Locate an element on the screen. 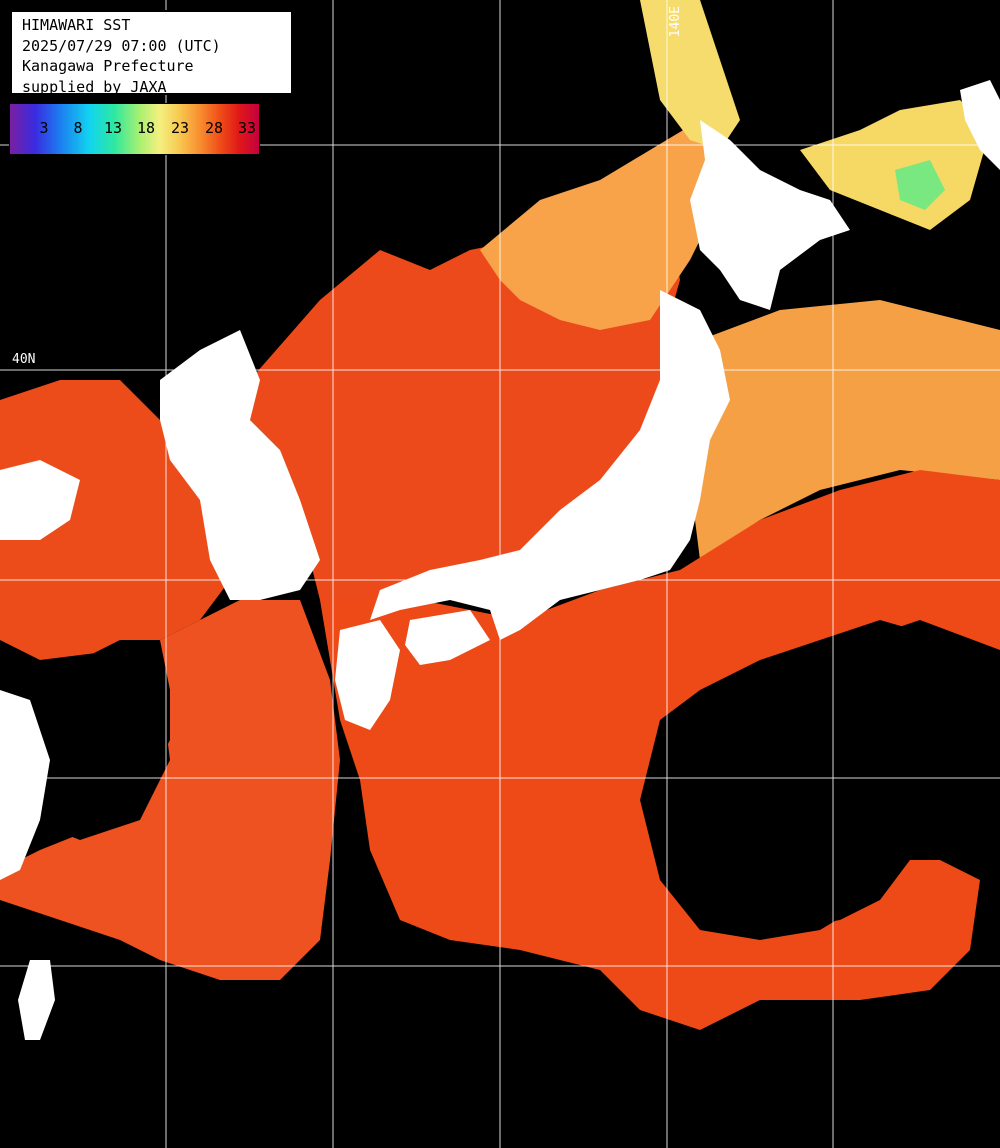 This screenshot has width=1000, height=1148. korea-china-land is located at coordinates (240, 465).